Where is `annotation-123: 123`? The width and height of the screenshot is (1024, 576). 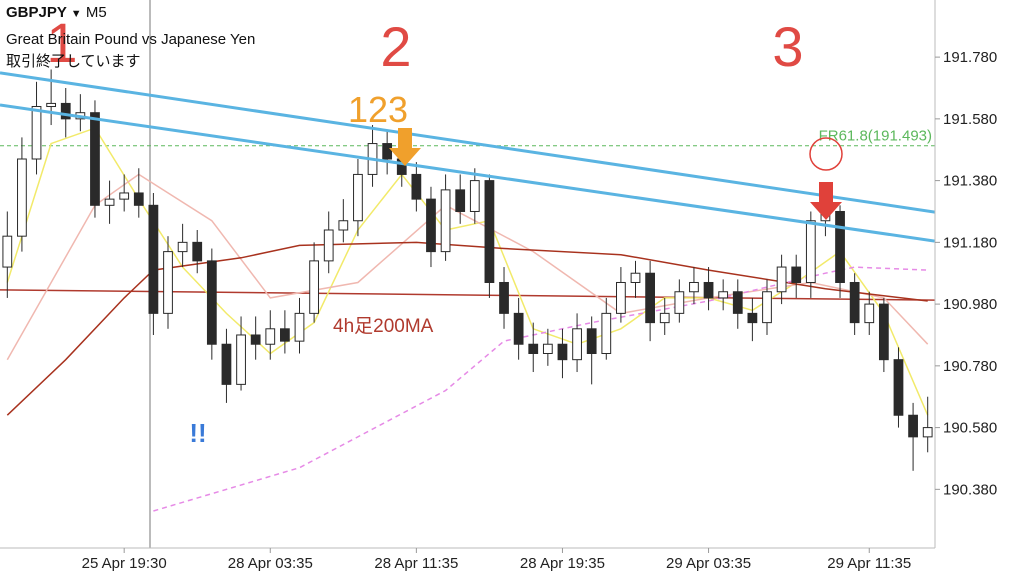 annotation-123: 123 is located at coordinates (378, 109).